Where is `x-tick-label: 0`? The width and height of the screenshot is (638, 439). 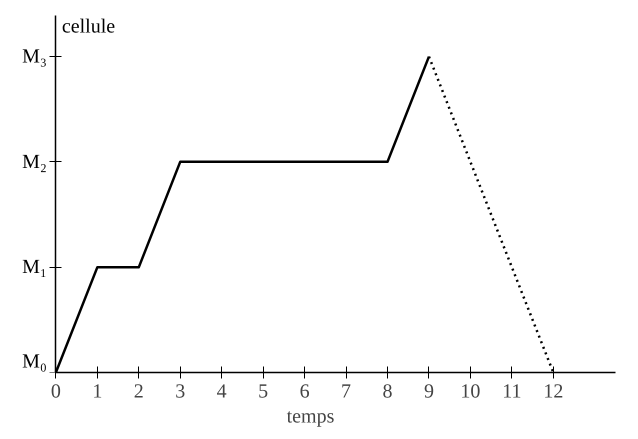
x-tick-label: 0 is located at coordinates (55, 391).